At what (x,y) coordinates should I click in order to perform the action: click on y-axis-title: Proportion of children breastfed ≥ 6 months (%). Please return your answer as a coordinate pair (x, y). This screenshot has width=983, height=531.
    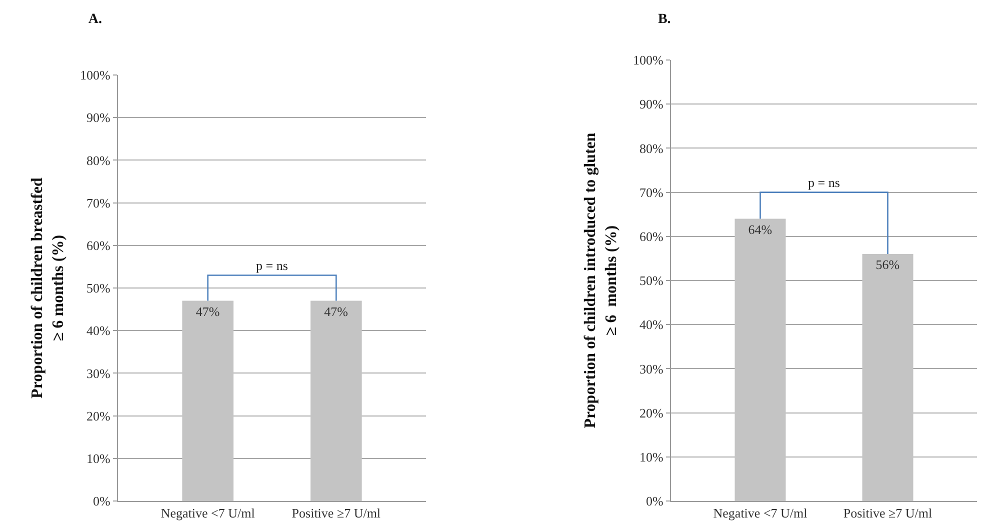
    Looking at the image, I should click on (48, 287).